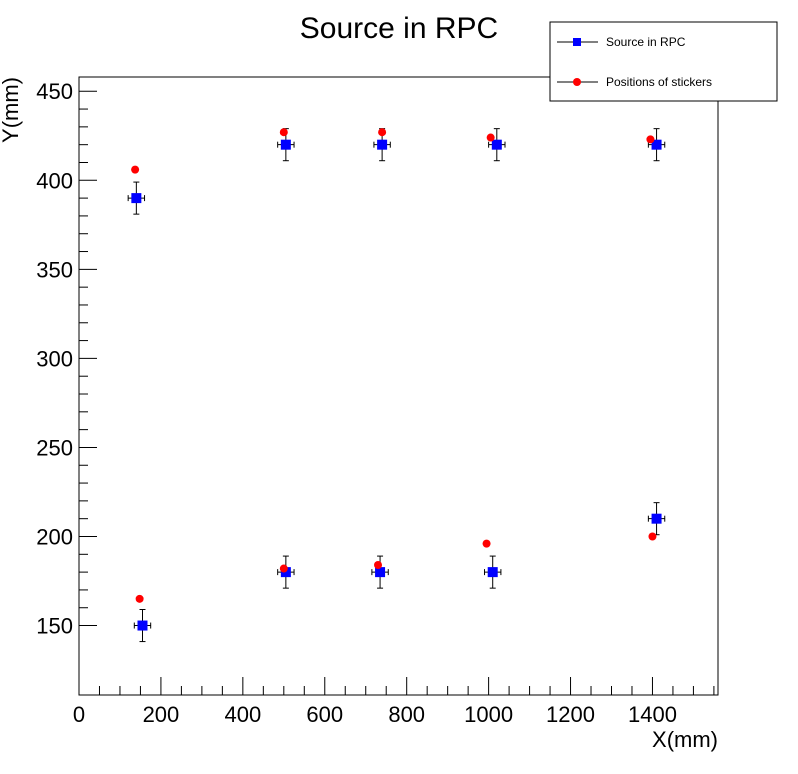 Image resolution: width=798 pixels, height=774 pixels. I want to click on legend-box, so click(663, 61).